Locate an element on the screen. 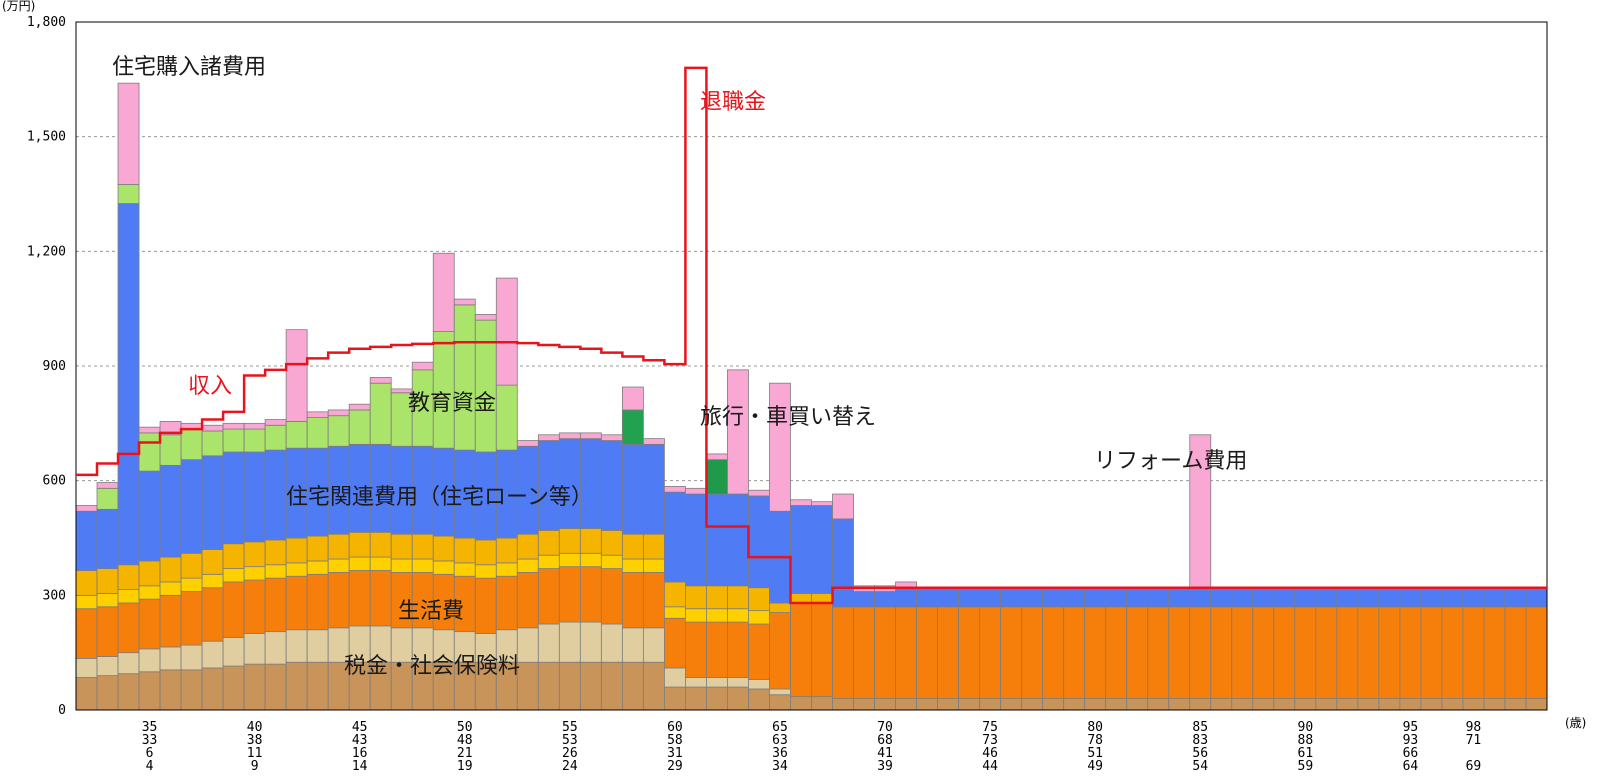  y-tick-label: 1,200 is located at coordinates (46, 251).